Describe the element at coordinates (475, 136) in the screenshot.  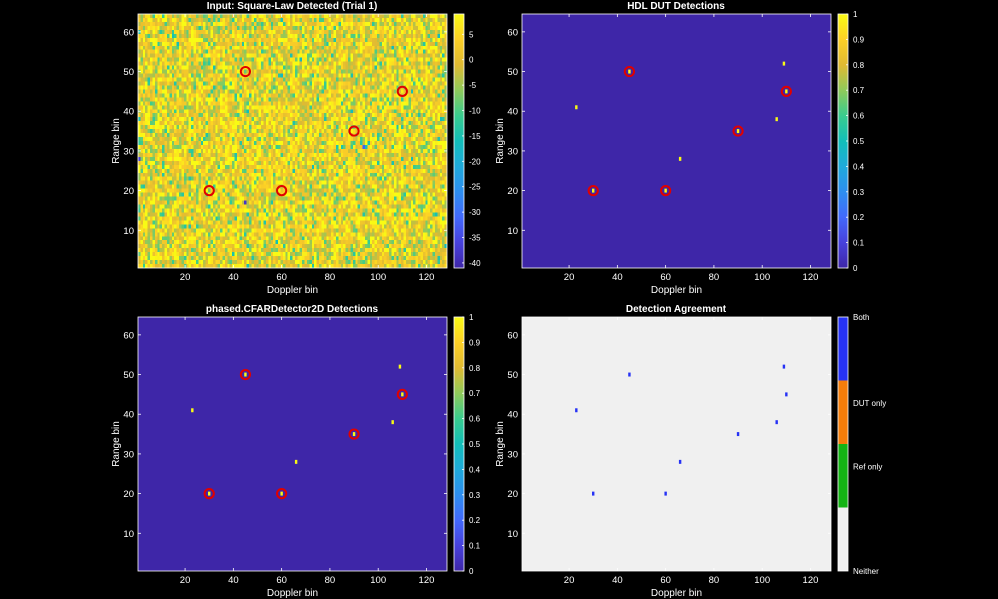
I see `colorbar-tick-label: -15` at that location.